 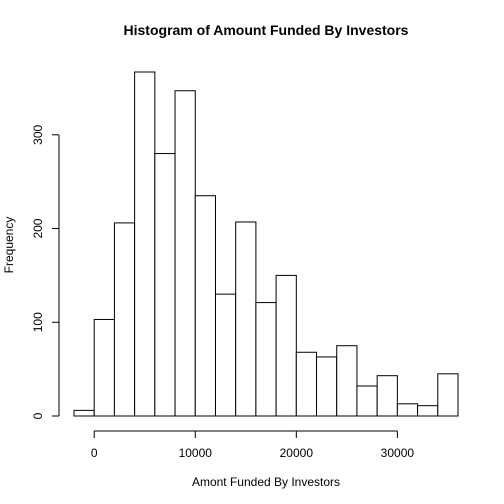 I want to click on y-tick-label-2: 200, so click(x=38, y=228).